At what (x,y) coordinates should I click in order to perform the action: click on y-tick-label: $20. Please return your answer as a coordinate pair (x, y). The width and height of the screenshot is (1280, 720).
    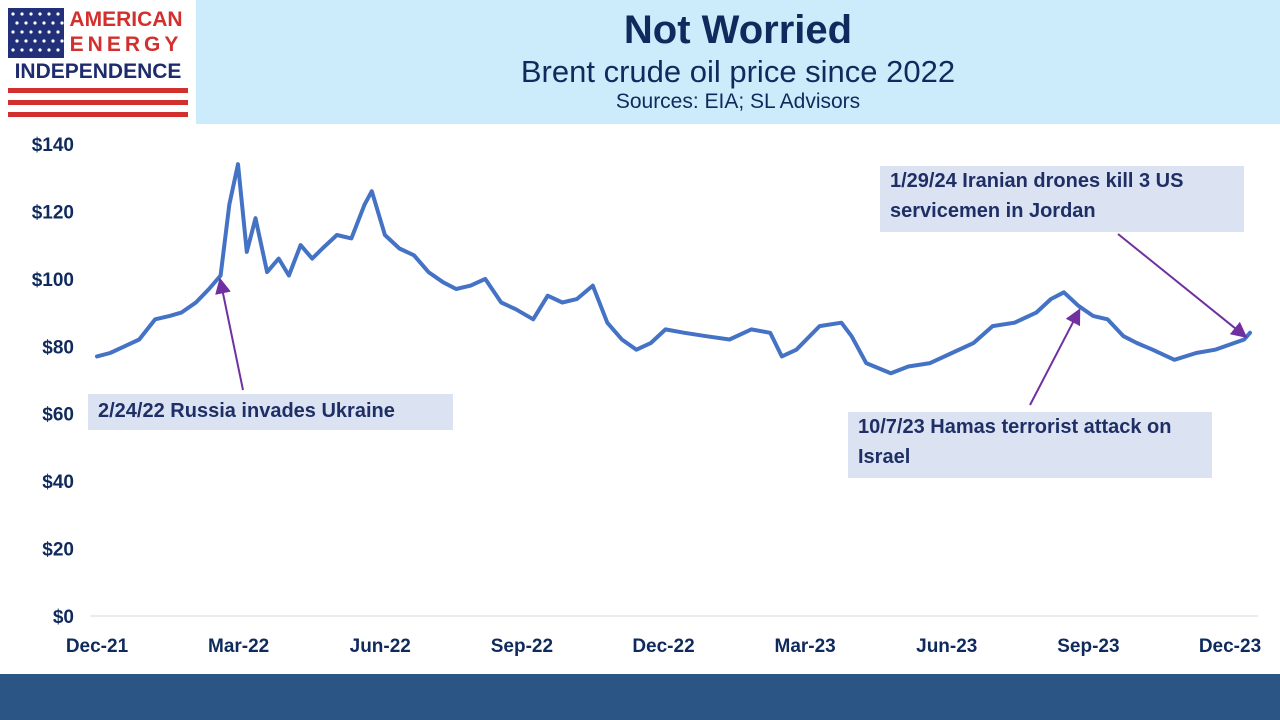
    Looking at the image, I should click on (58, 550).